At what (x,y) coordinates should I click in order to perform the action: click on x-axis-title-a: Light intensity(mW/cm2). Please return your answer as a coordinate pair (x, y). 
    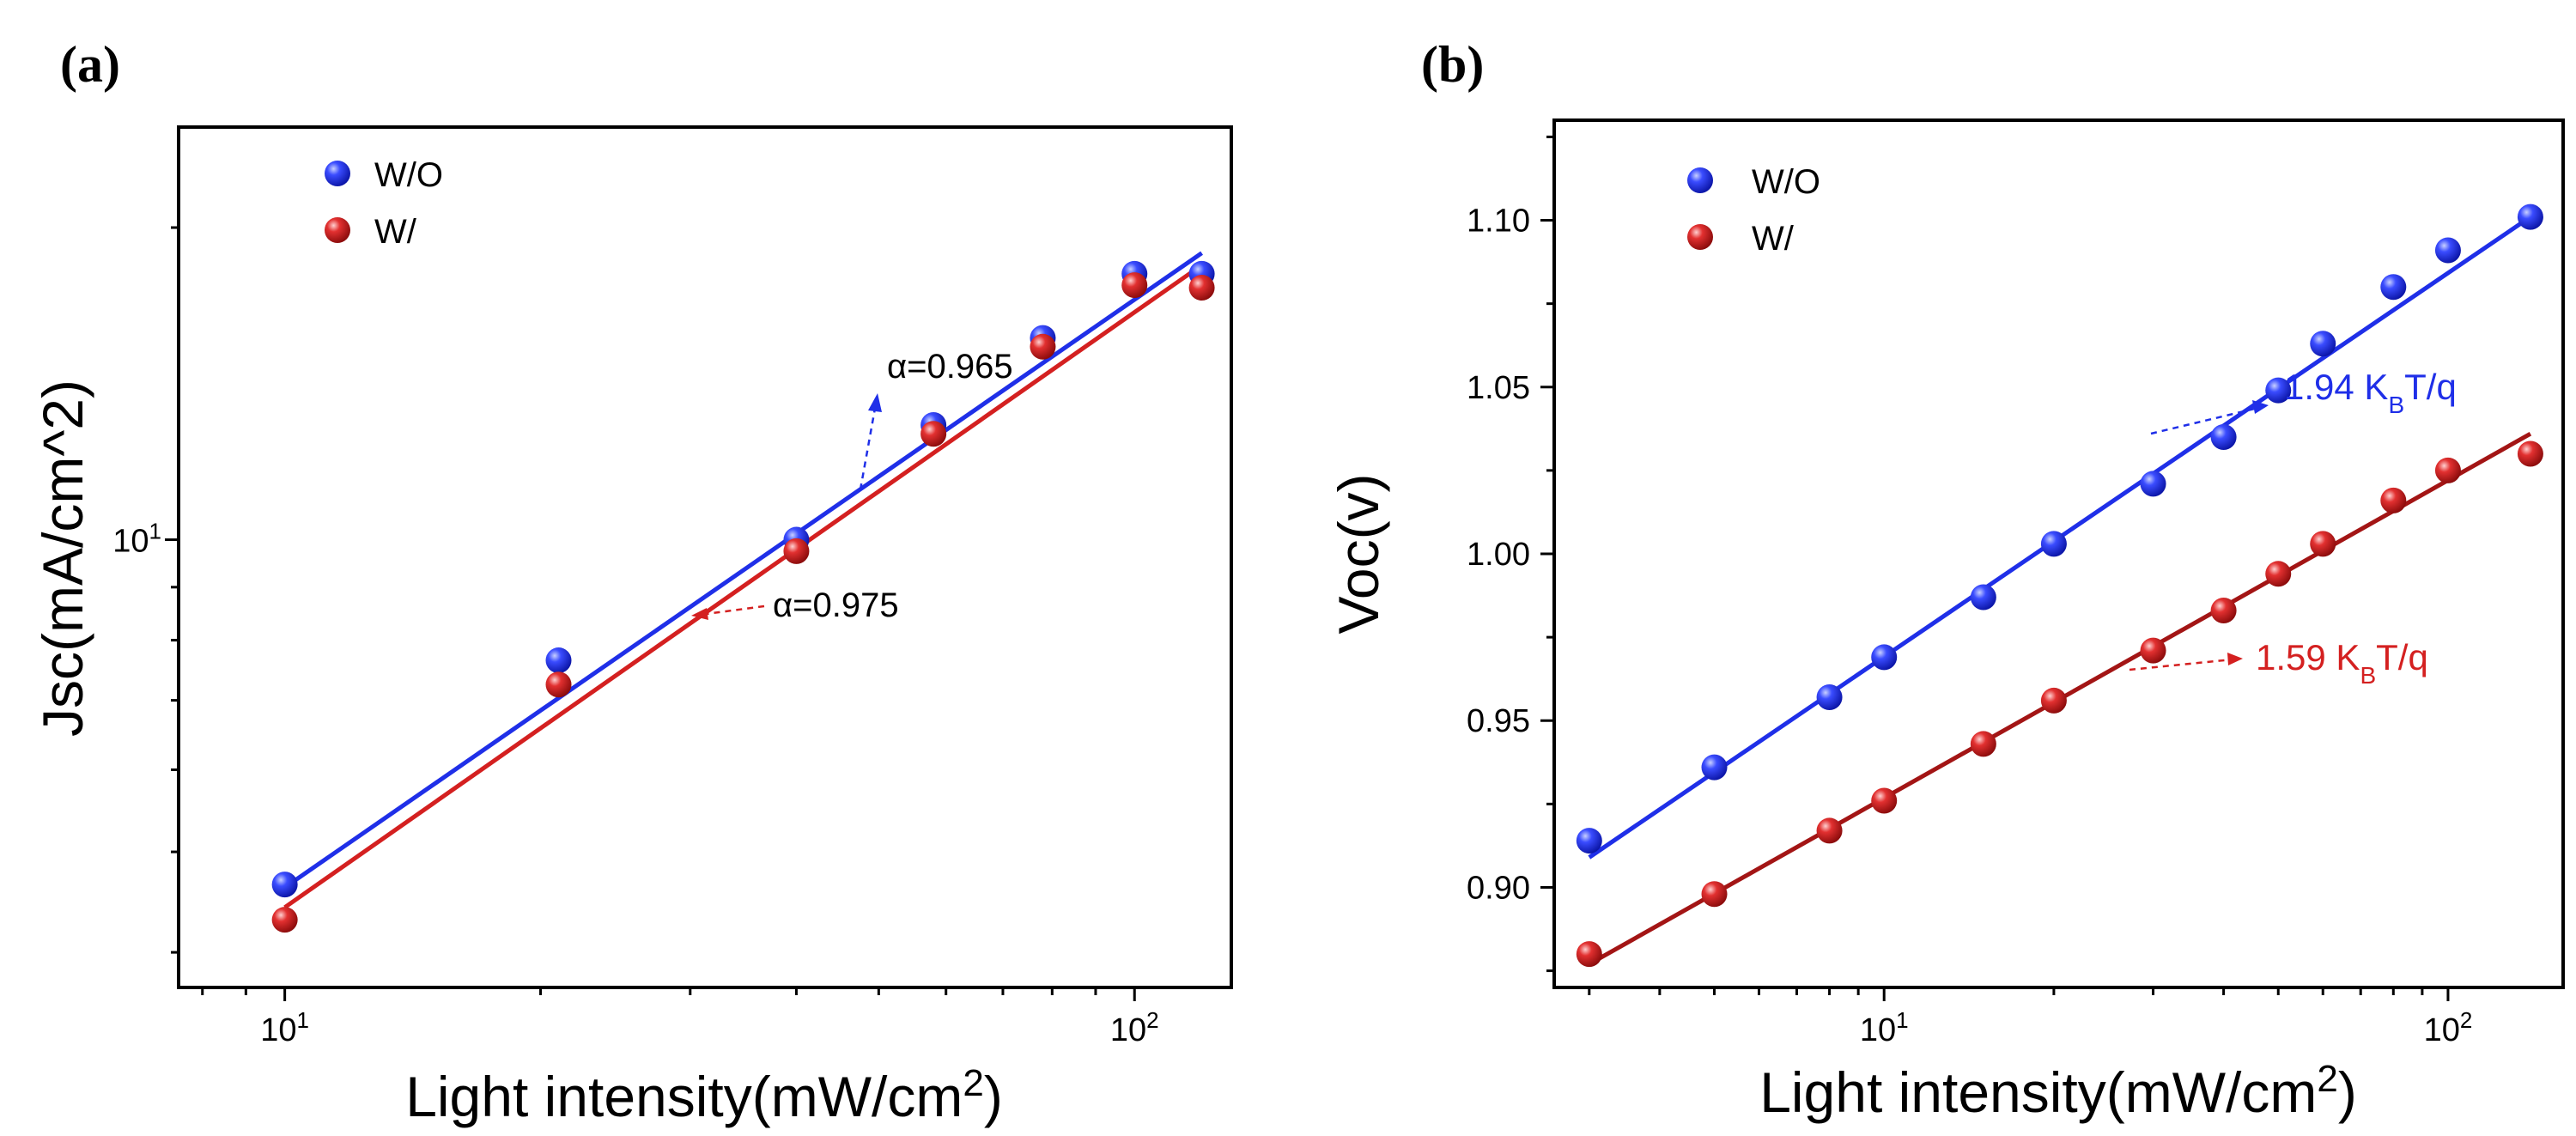
    Looking at the image, I should click on (704, 1095).